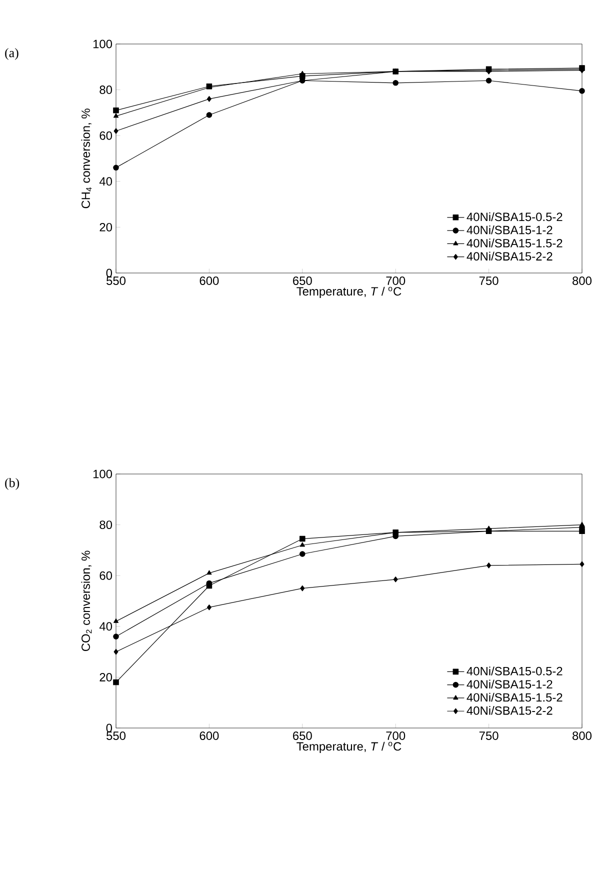 The image size is (601, 891). I want to click on y-axis-title: CH$_{4}$ conversion, %, so click(86, 158).